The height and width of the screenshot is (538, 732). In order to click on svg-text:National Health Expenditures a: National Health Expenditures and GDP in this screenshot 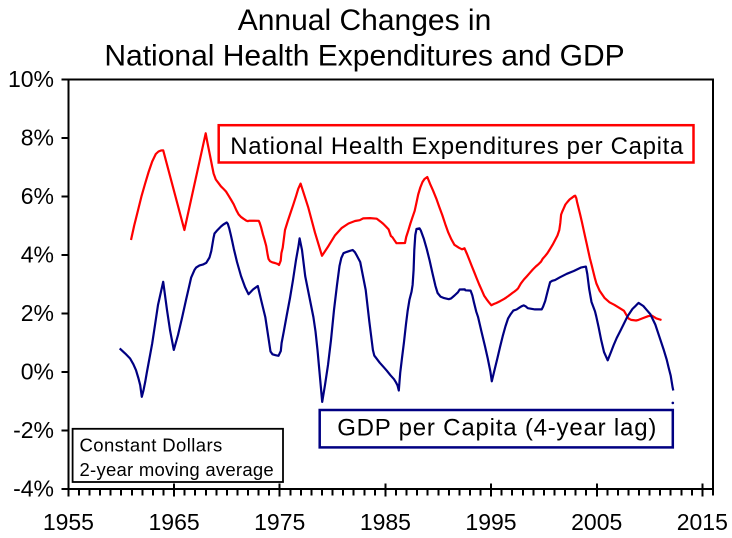, I will do `click(364, 56)`.